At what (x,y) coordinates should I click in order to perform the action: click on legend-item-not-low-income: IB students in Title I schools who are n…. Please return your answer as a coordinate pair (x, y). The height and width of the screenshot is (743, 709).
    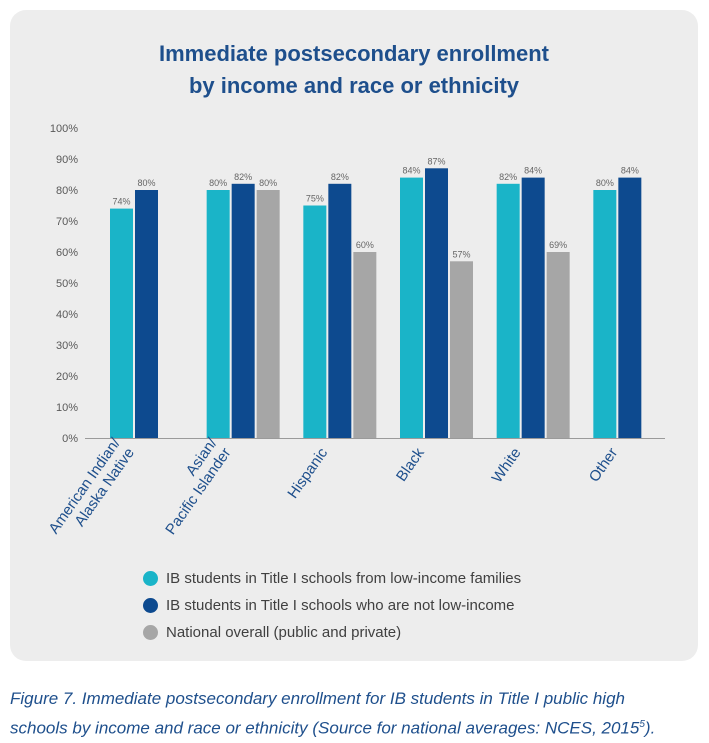
    Looking at the image, I should click on (332, 605).